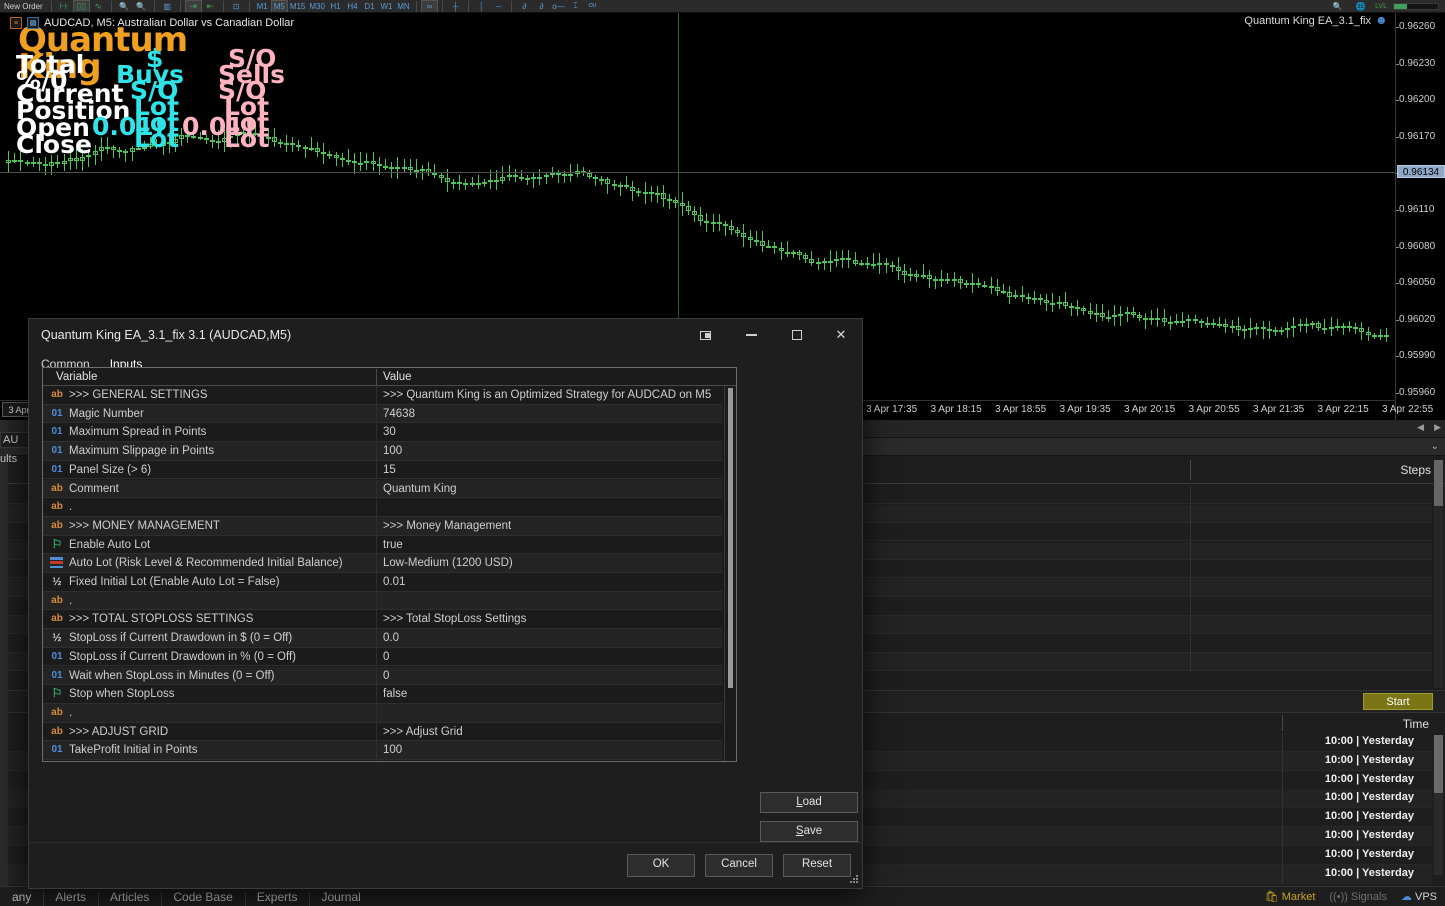  What do you see at coordinates (1438, 574) in the screenshot?
I see `tester-scrollbar` at bounding box center [1438, 574].